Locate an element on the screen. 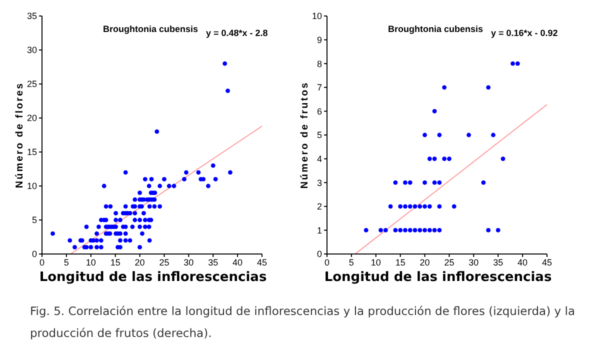 The width and height of the screenshot is (591, 349). annotation: y = 0.16*x - 0.92 is located at coordinates (524, 33).